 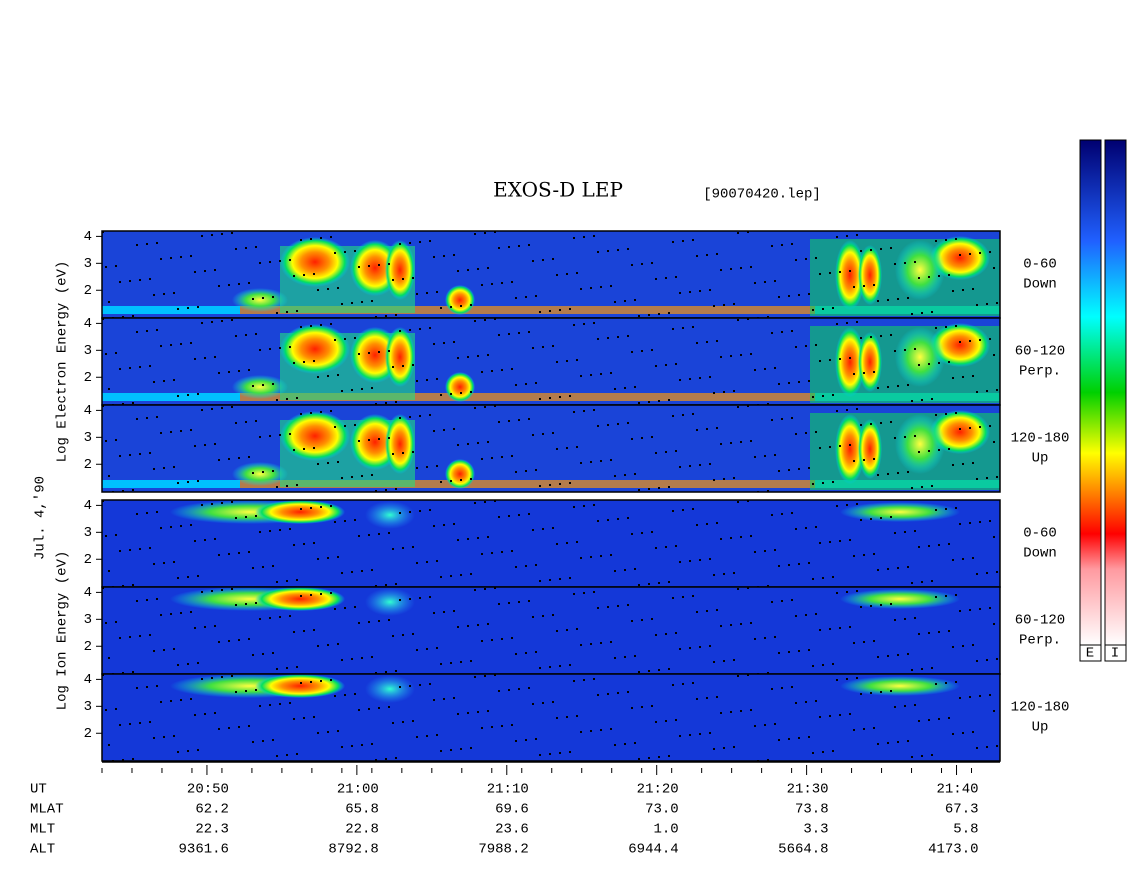 What do you see at coordinates (260, 387) in the screenshot?
I see `blob` at bounding box center [260, 387].